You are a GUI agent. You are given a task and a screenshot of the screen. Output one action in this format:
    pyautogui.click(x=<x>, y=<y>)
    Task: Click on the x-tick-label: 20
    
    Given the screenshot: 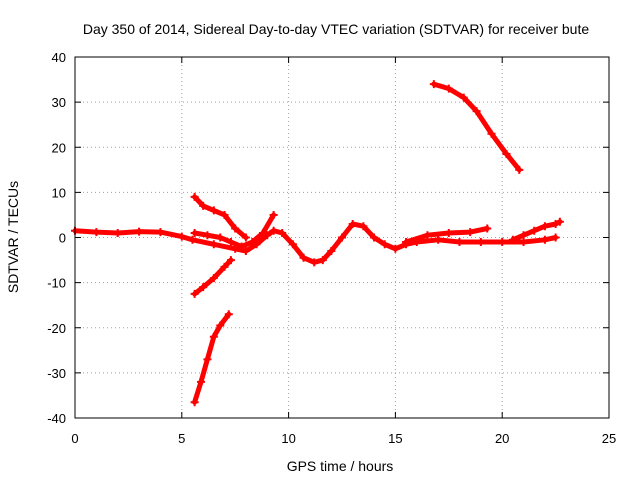 What is the action you would take?
    pyautogui.click(x=502, y=438)
    